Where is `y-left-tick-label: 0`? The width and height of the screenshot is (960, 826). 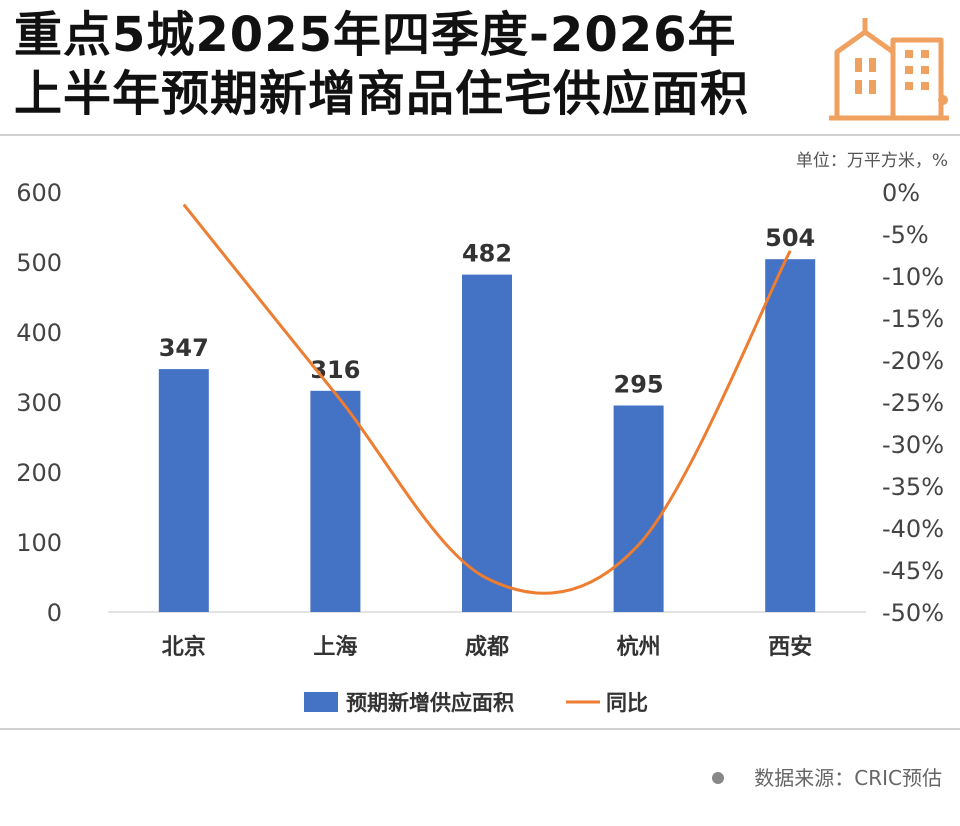 y-left-tick-label: 0 is located at coordinates (54, 613).